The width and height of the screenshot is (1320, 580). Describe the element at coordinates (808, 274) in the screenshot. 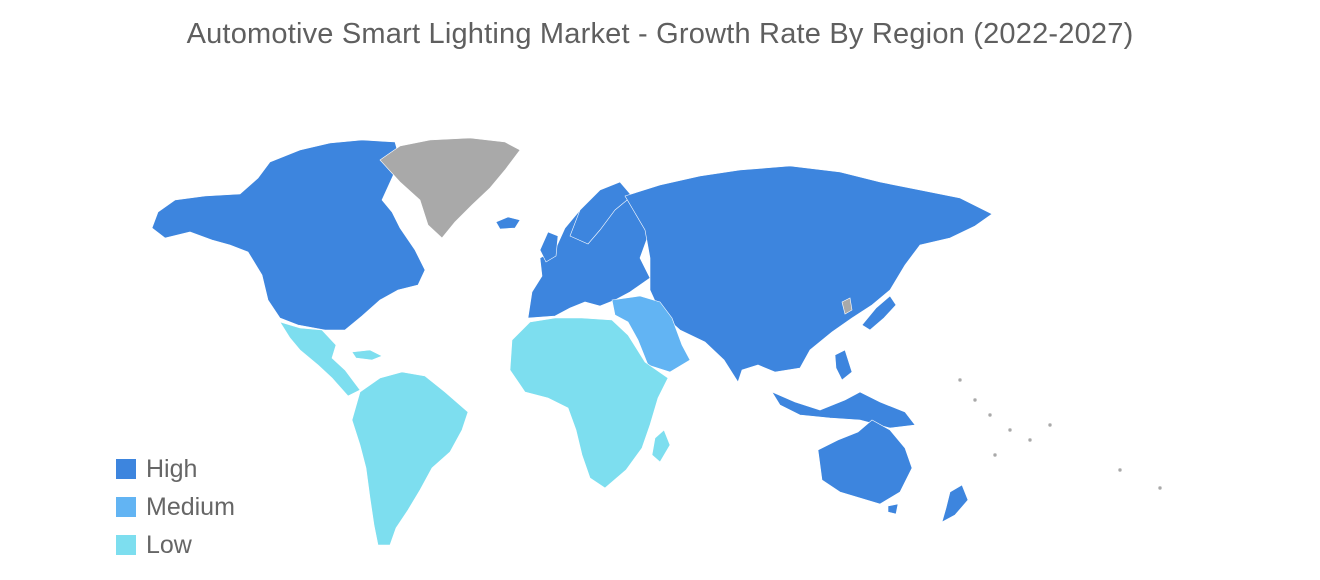

I see `region-asia` at that location.